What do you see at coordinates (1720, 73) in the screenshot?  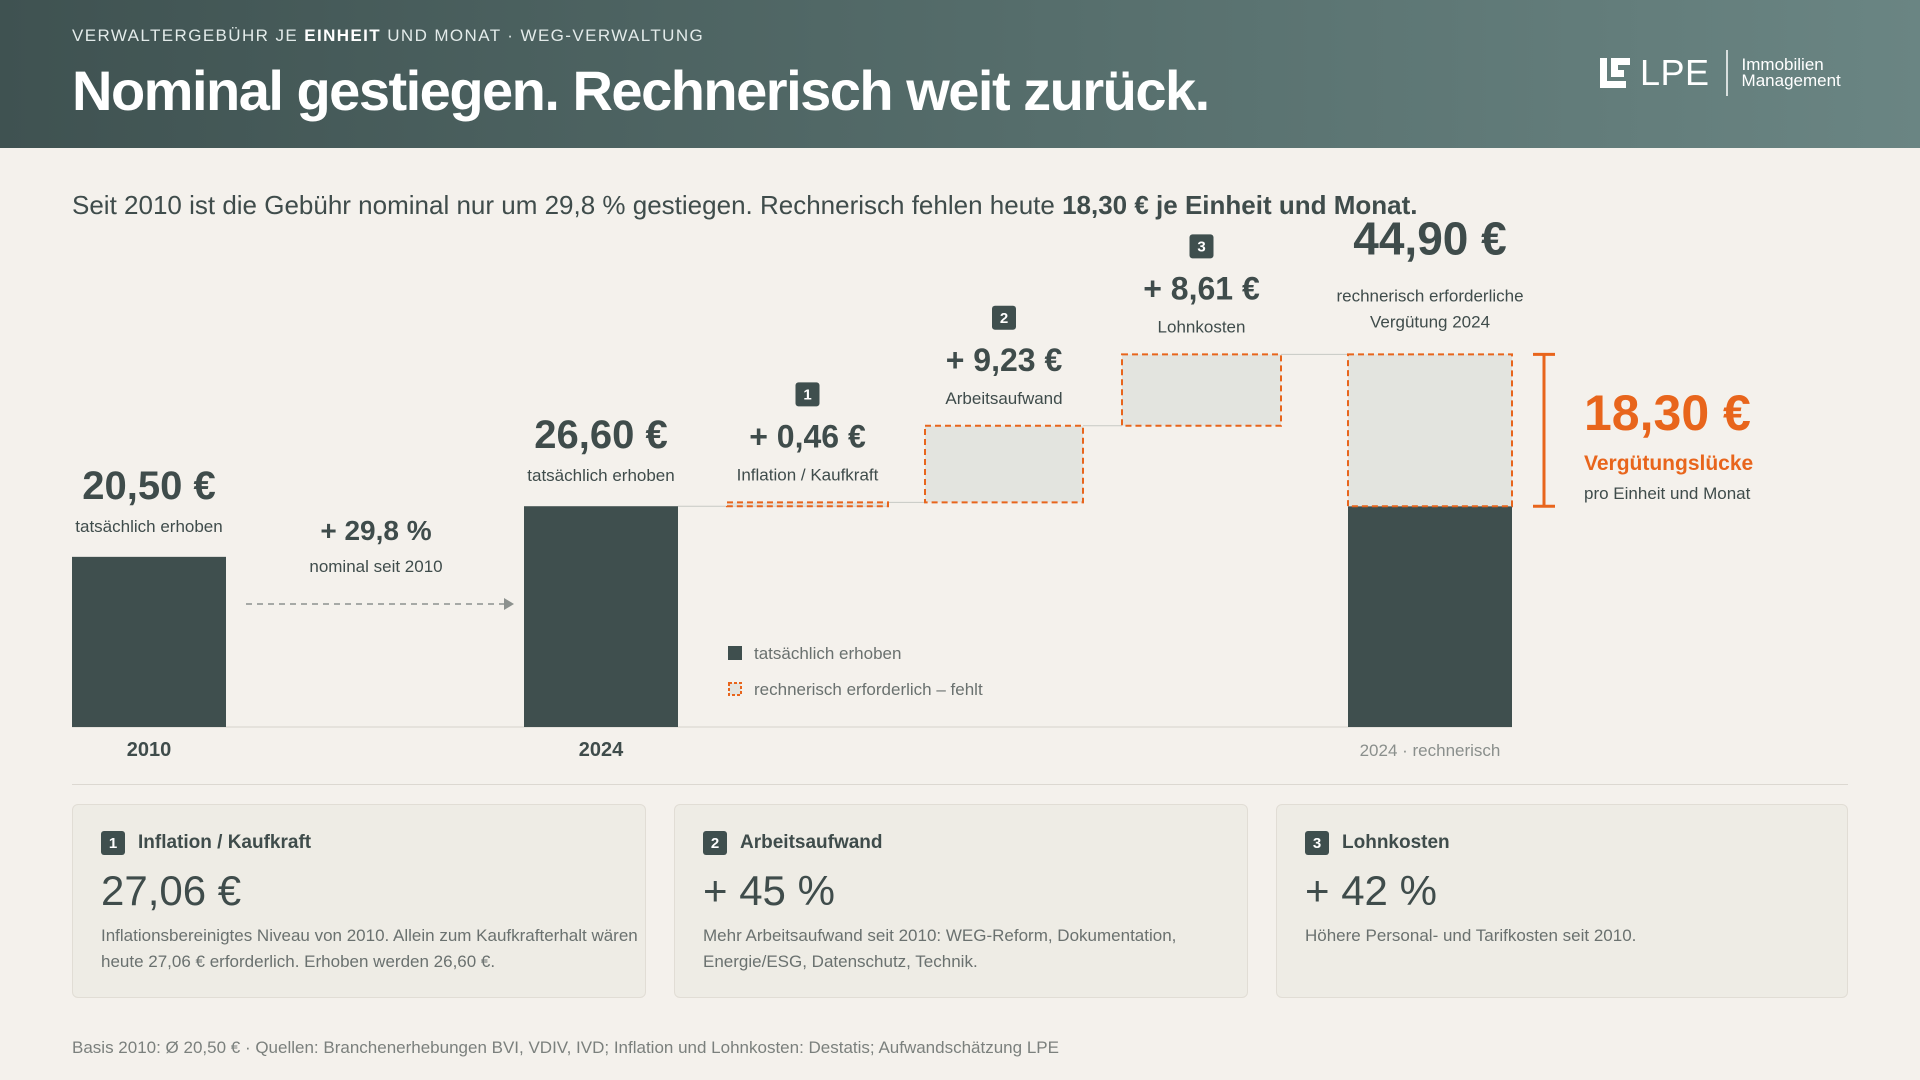 I see `lpe-logo: LPE Immobilien Management` at bounding box center [1720, 73].